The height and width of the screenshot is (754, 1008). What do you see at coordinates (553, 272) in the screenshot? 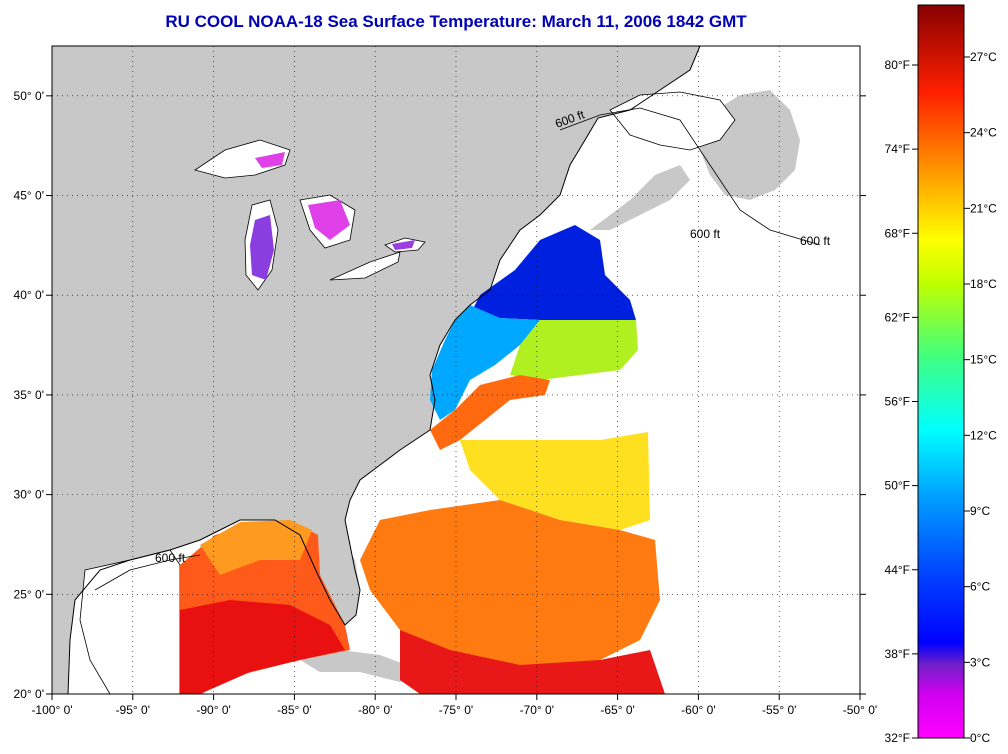
I see `sst-gulf-of-maine` at bounding box center [553, 272].